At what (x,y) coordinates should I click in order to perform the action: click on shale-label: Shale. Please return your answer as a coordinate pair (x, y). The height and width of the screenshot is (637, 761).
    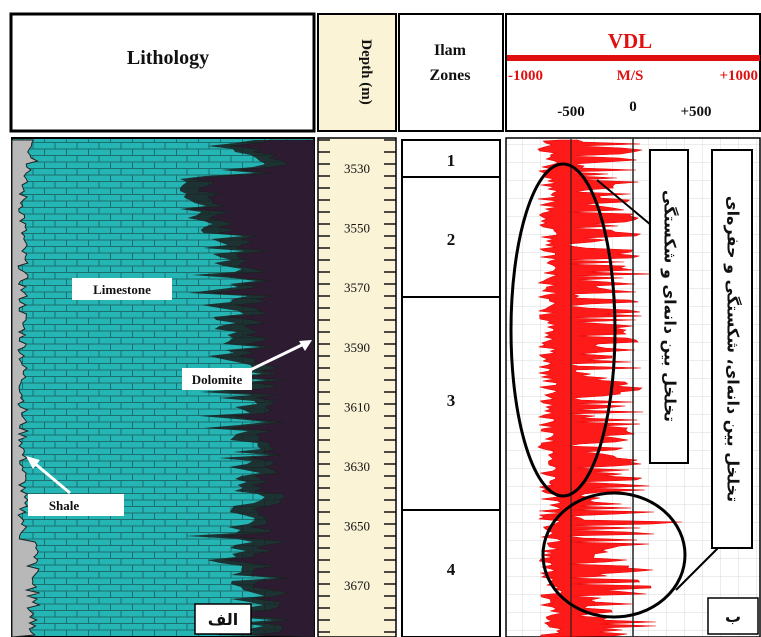
    Looking at the image, I should click on (64, 505).